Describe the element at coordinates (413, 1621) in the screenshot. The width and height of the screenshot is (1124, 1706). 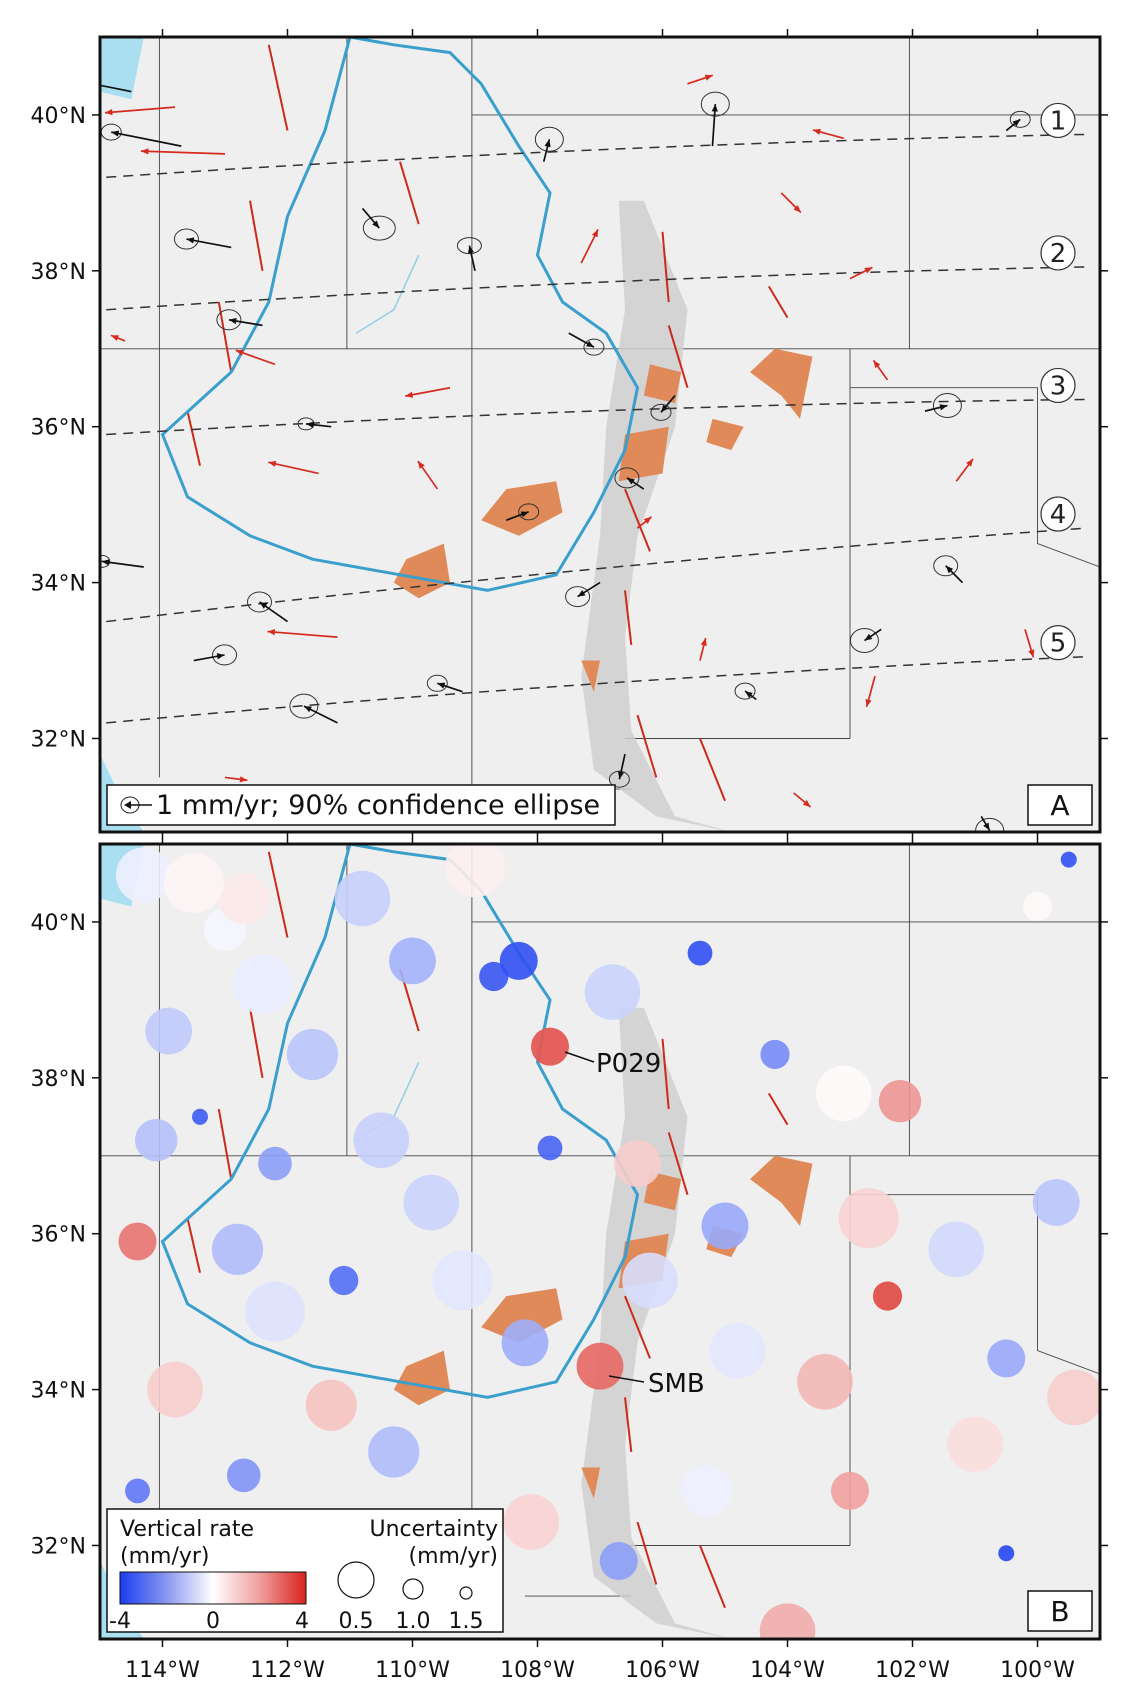
I see `size-tick-1-0: 1.0` at that location.